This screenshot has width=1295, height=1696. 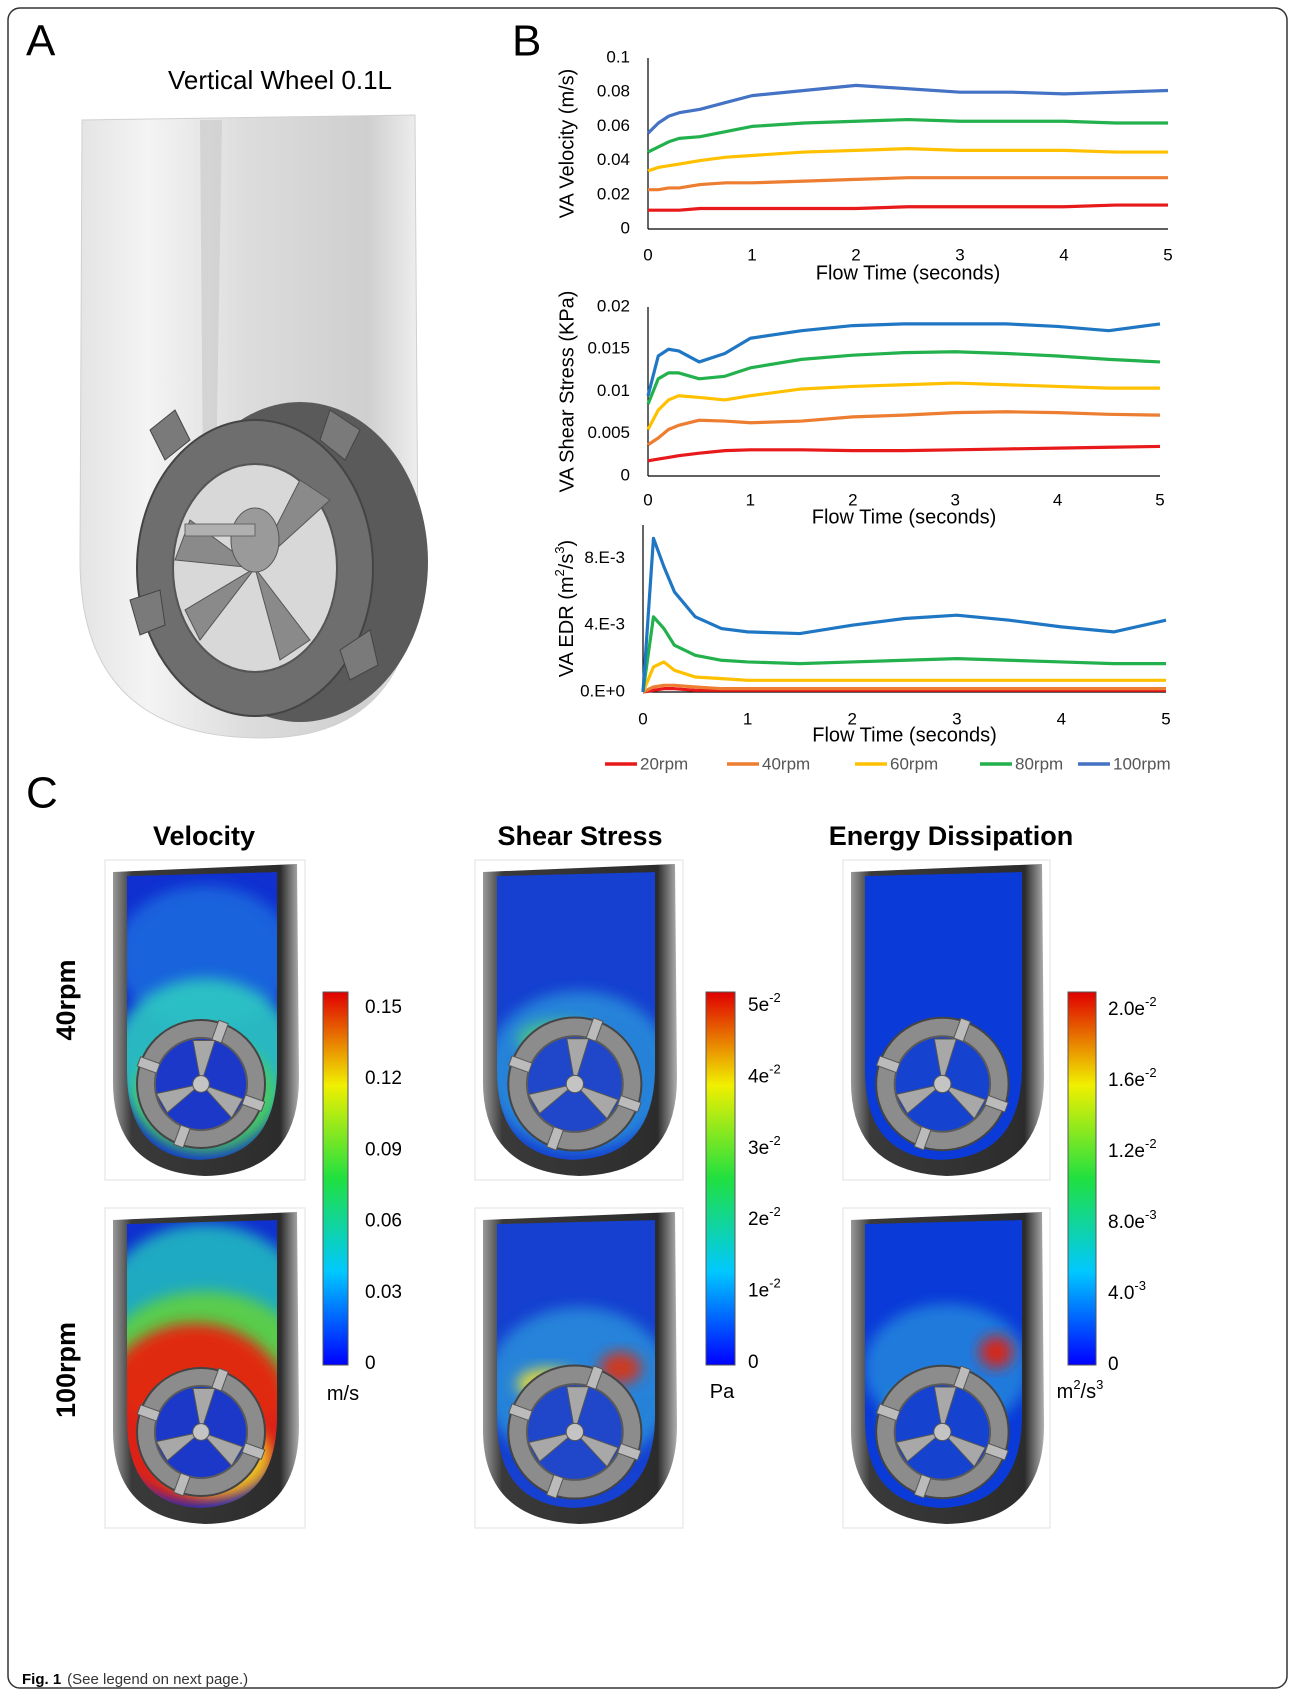 What do you see at coordinates (559, 572) in the screenshot?
I see `superscript: 2` at bounding box center [559, 572].